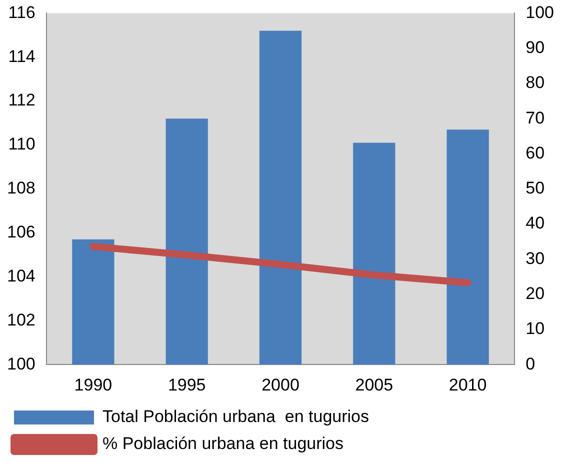 This screenshot has width=563, height=463. Describe the element at coordinates (223, 444) in the screenshot. I see `legend-label: % Población urbana en tugurios` at that location.